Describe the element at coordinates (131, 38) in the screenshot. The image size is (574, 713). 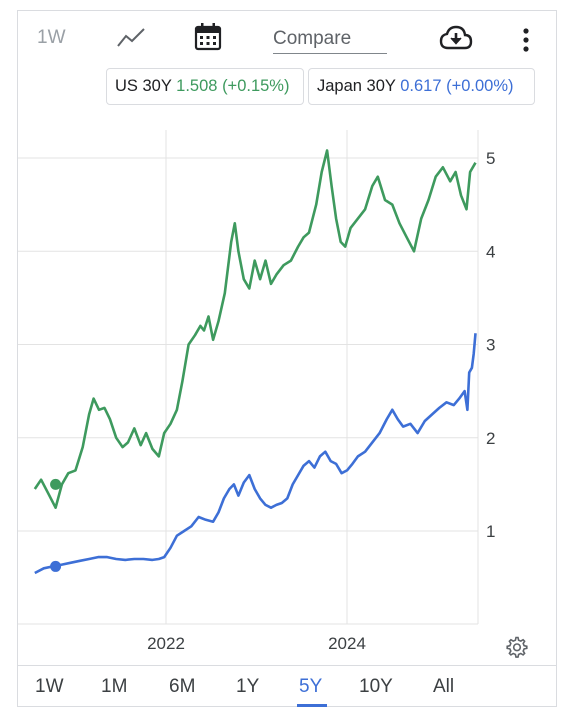
I see `line-chart-icon` at that location.